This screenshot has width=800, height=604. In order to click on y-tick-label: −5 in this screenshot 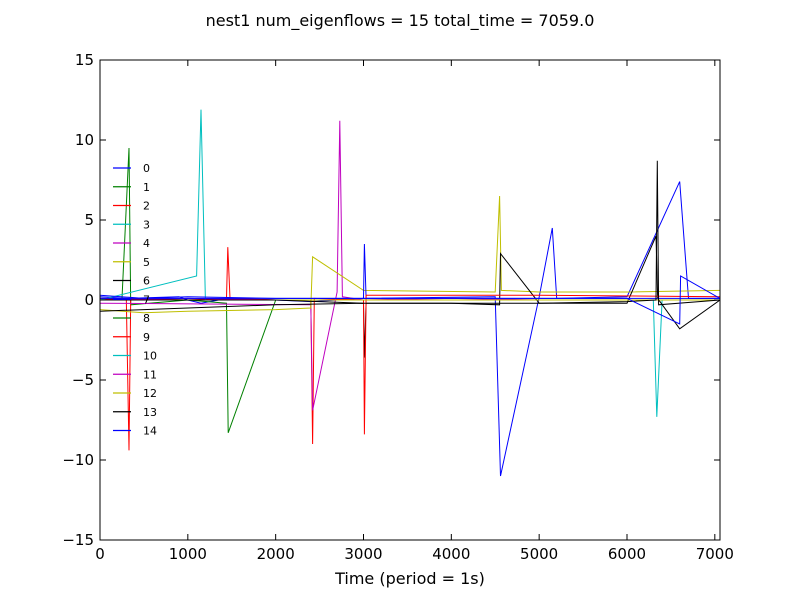, I will do `click(83, 380)`.